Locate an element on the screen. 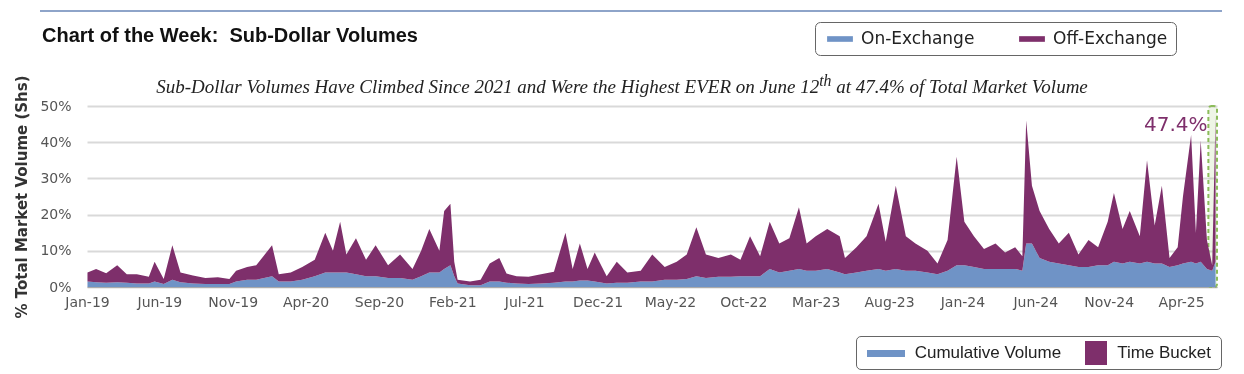 This screenshot has height=374, width=1244. x-tick-label: Jan-19 is located at coordinates (87, 301).